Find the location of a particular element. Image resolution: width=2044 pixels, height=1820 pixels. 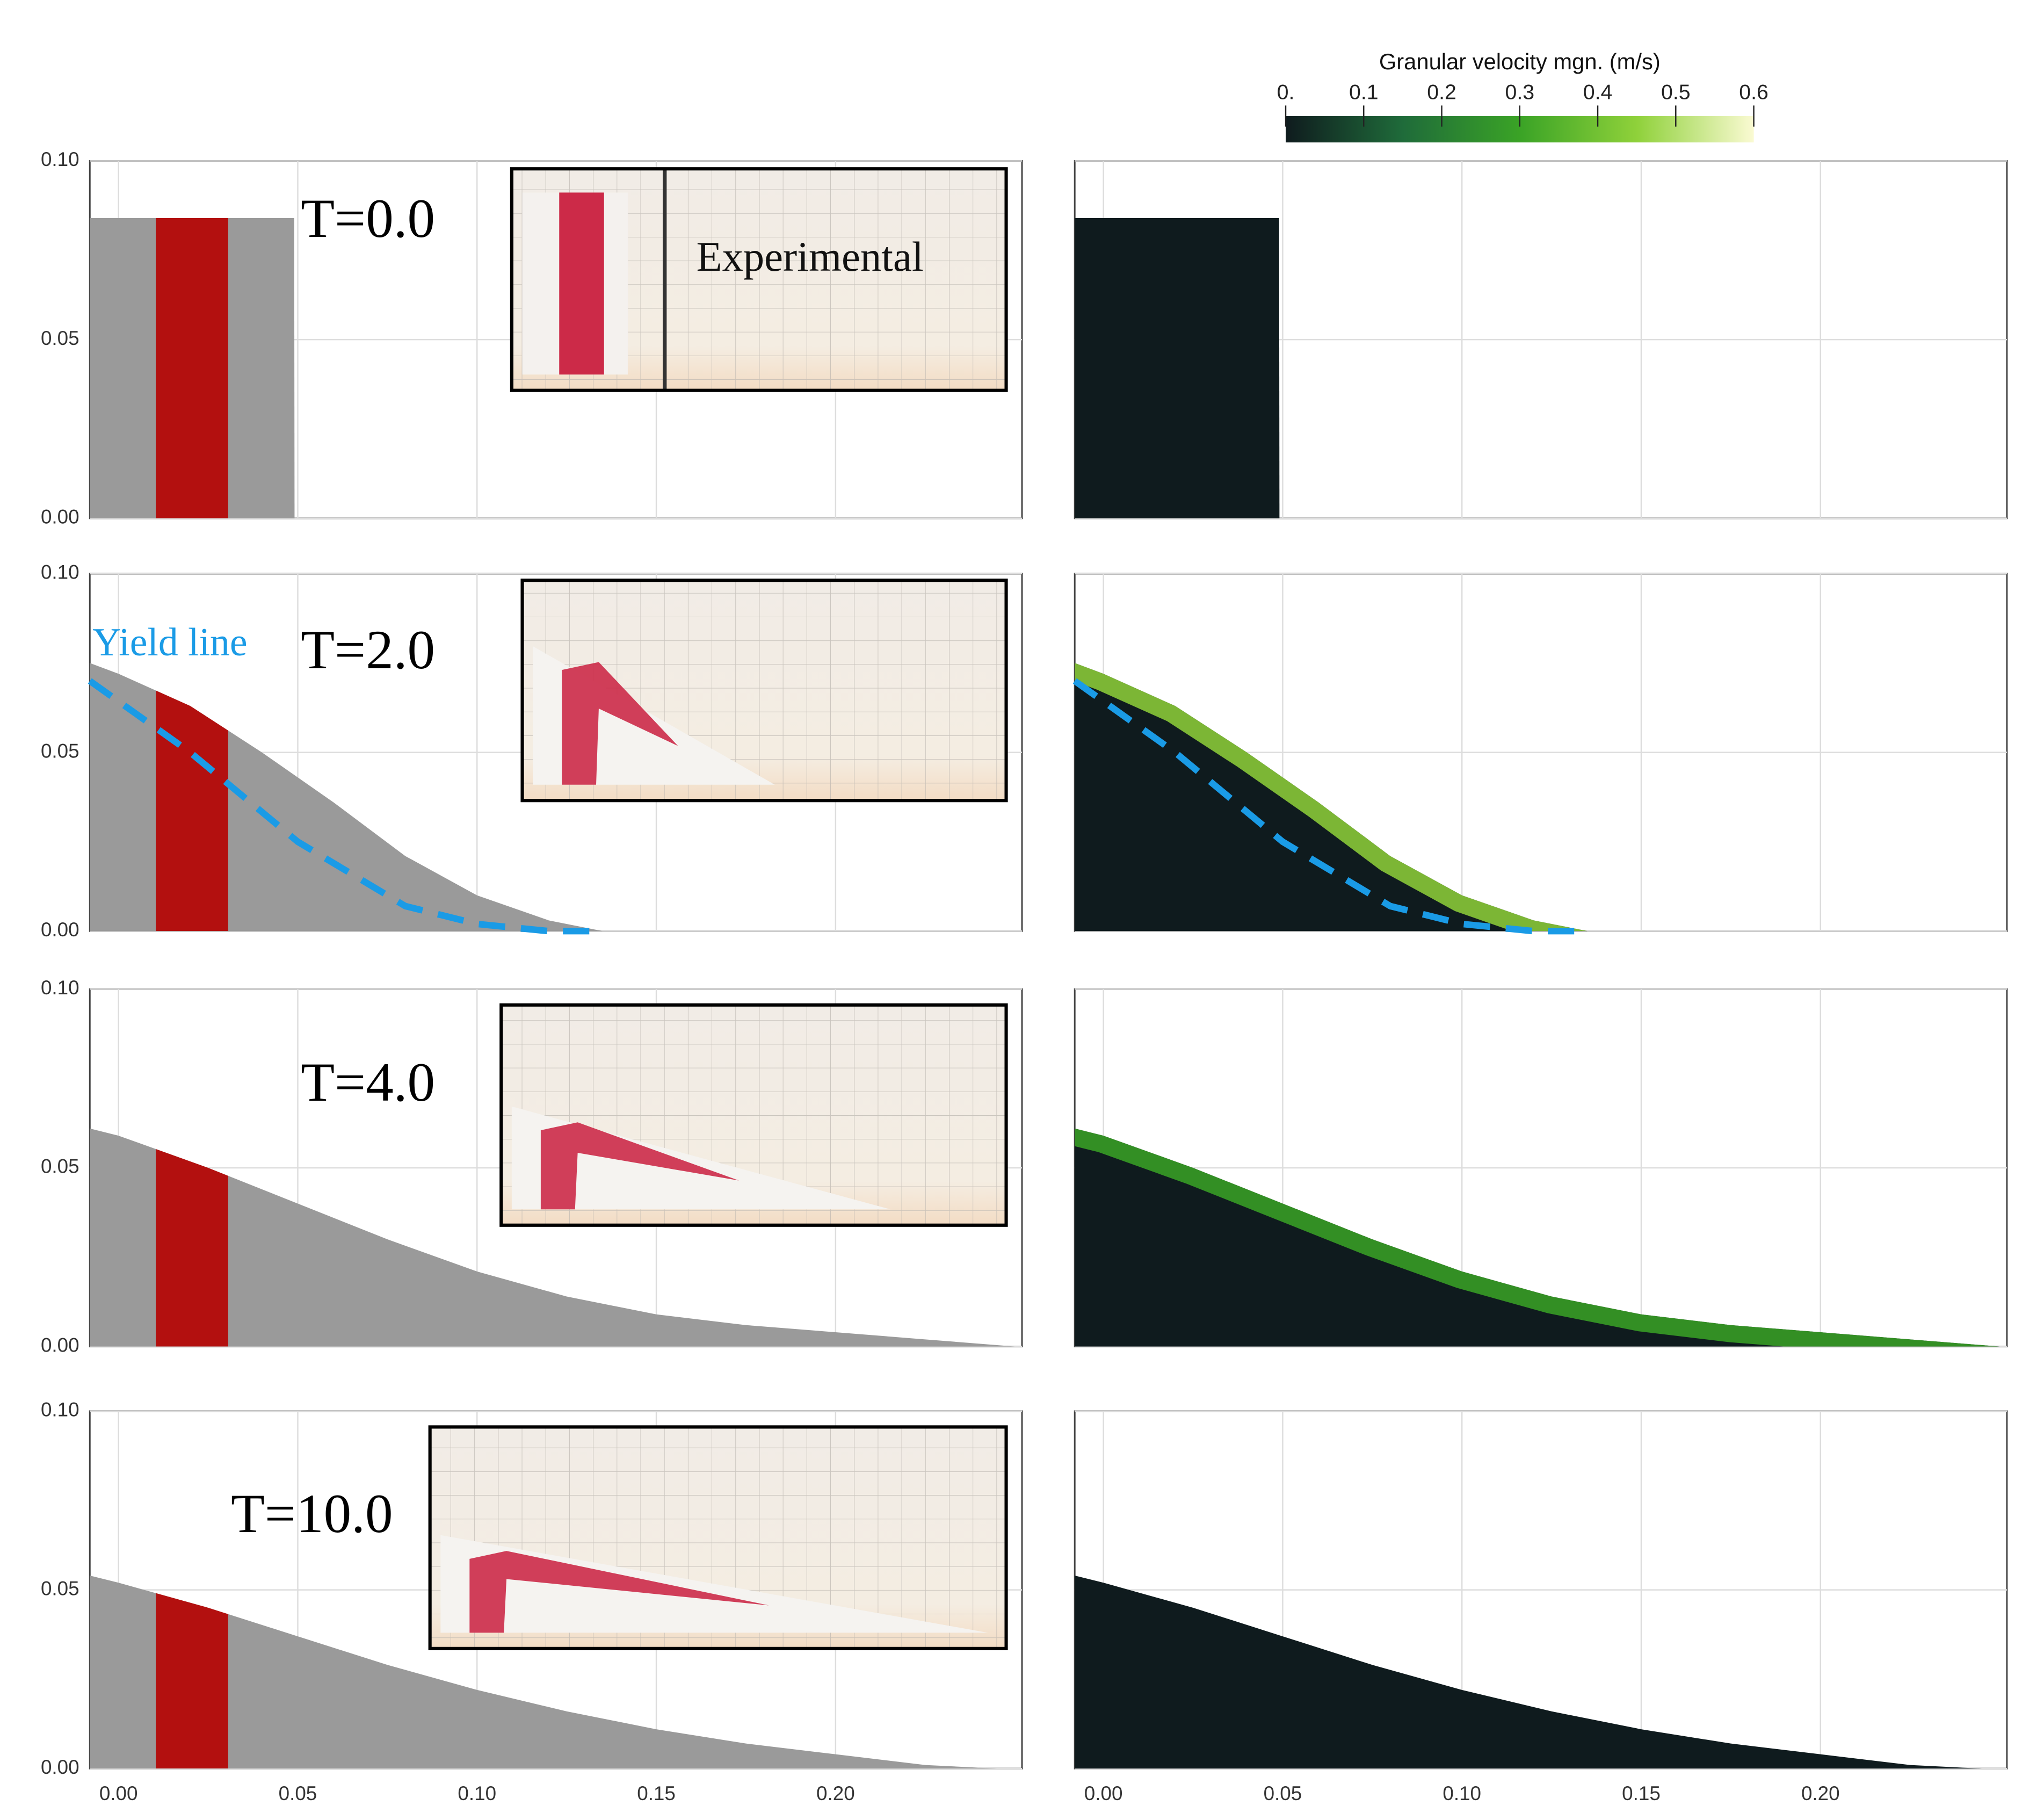

colorbar-tick-label: 0.5 is located at coordinates (1676, 92).